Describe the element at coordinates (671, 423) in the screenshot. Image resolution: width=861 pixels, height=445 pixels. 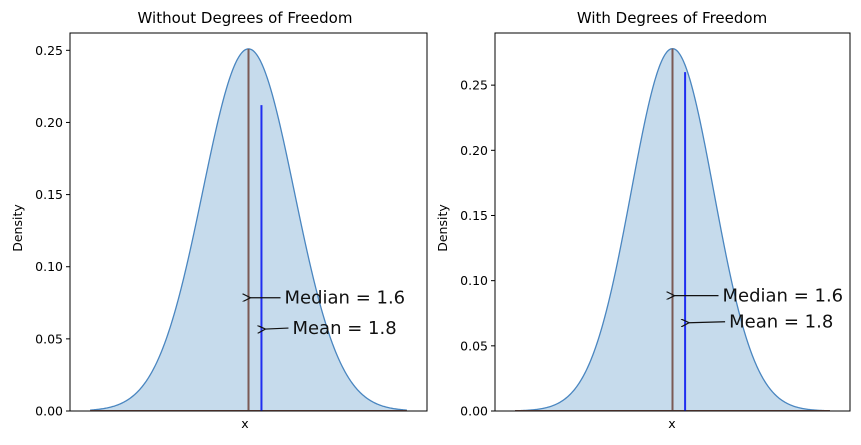
I see `right-x-axis-label: x` at that location.